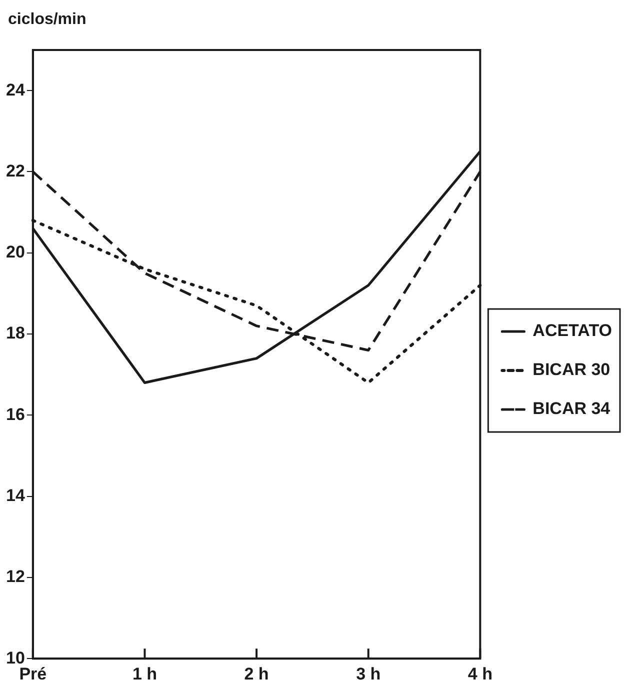 The width and height of the screenshot is (628, 697). What do you see at coordinates (16, 495) in the screenshot?
I see `y-tick-label: 14` at bounding box center [16, 495].